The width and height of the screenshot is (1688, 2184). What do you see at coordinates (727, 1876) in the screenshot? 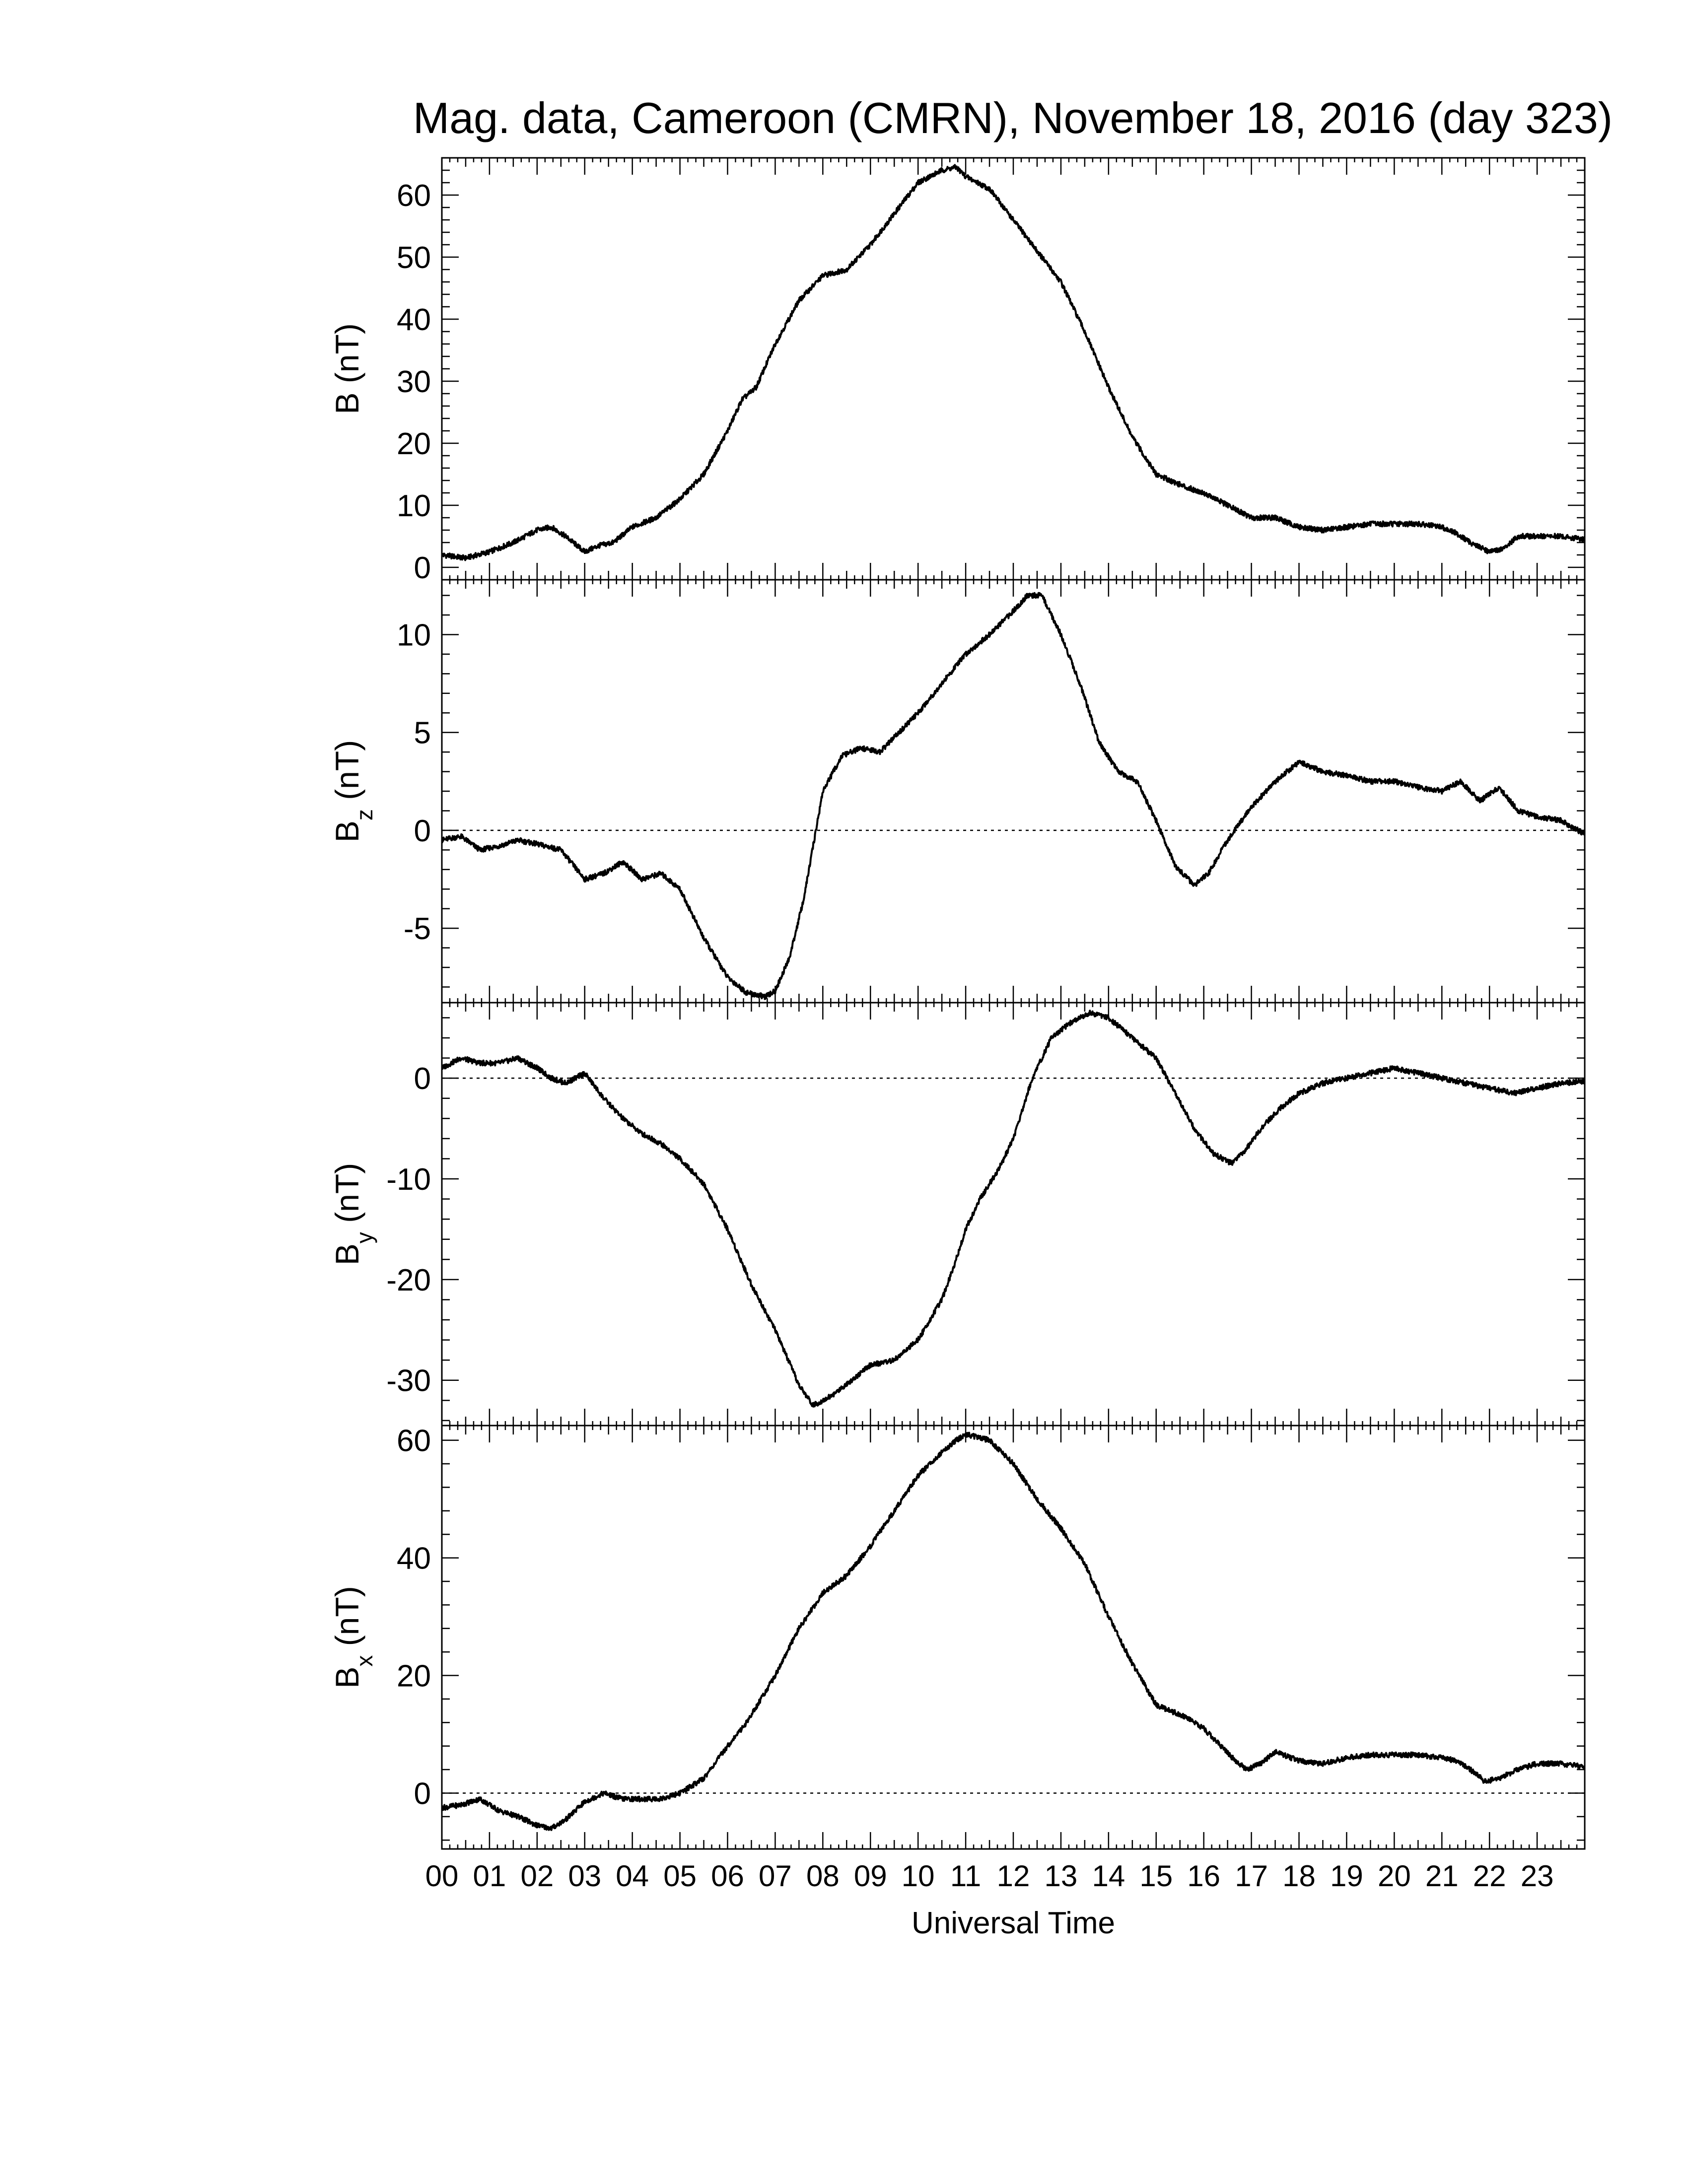
I see `x-tick-label: 06` at bounding box center [727, 1876].